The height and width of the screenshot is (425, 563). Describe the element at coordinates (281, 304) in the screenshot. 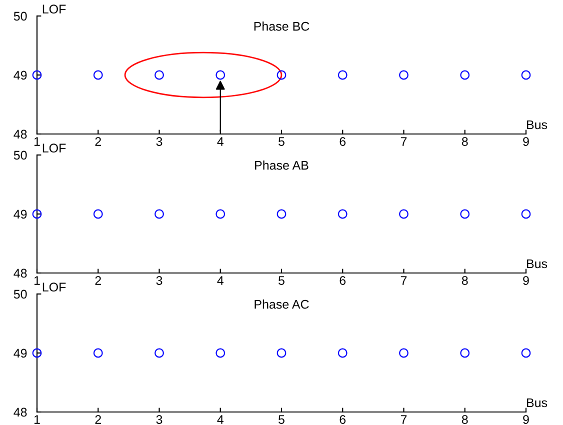

I see `chart-title: Phase AC` at that location.